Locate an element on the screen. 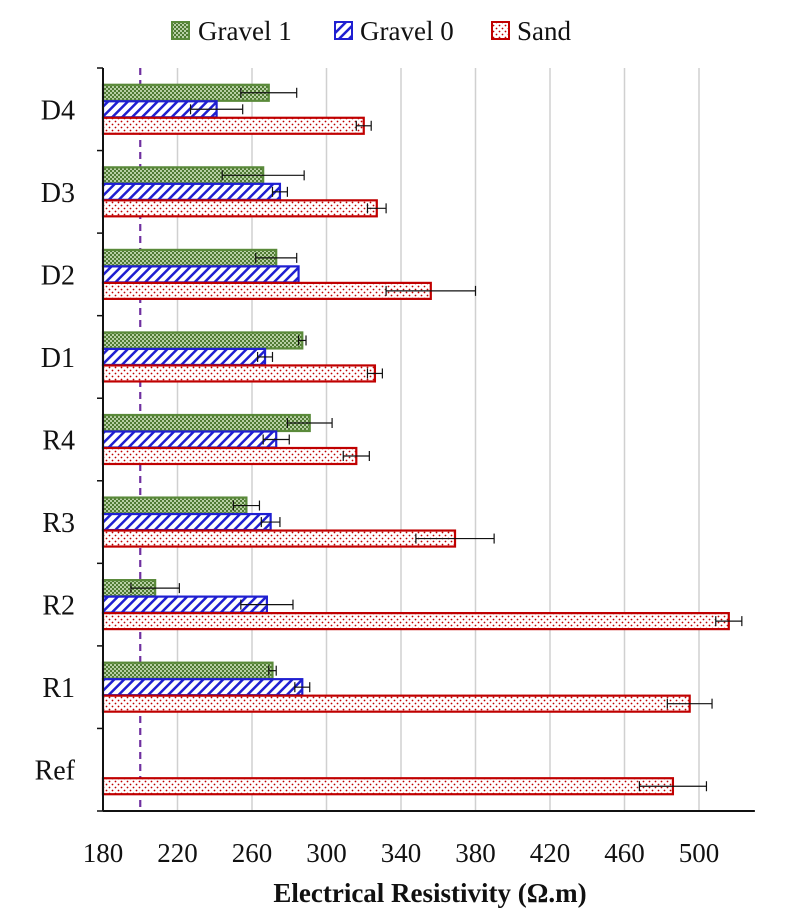  legend-label: Gravel 1 is located at coordinates (245, 31).